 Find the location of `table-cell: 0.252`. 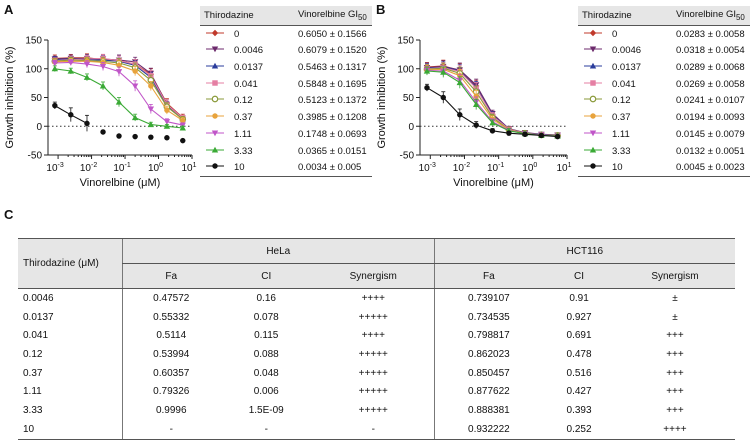

table-cell: 0.252 is located at coordinates (579, 429).